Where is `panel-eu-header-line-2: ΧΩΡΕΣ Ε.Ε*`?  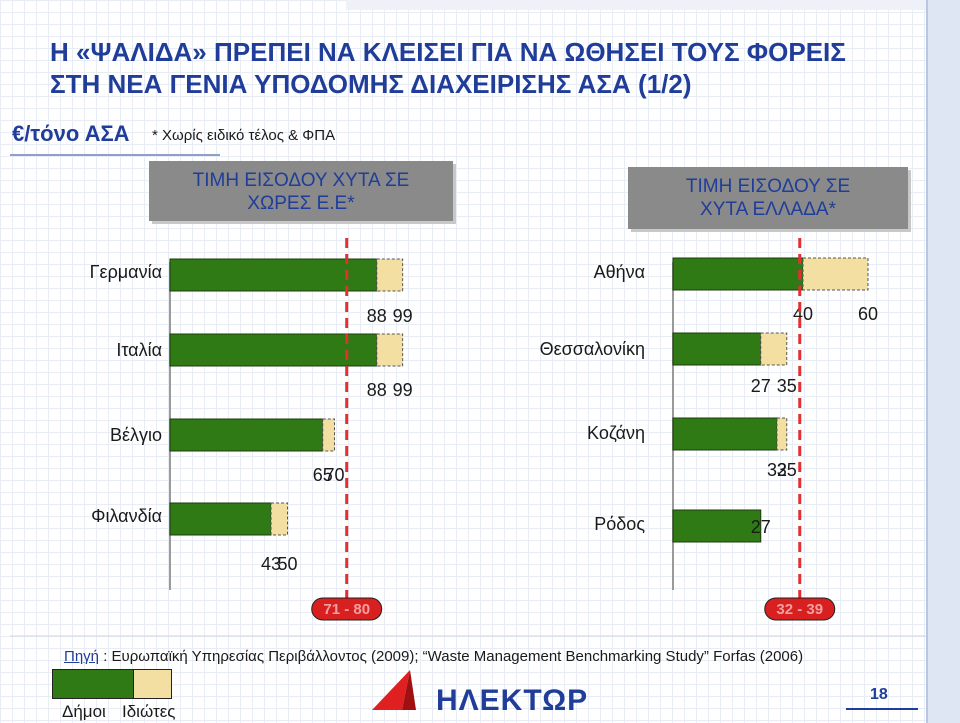 panel-eu-header-line-2: ΧΩΡΕΣ Ε.Ε* is located at coordinates (301, 203).